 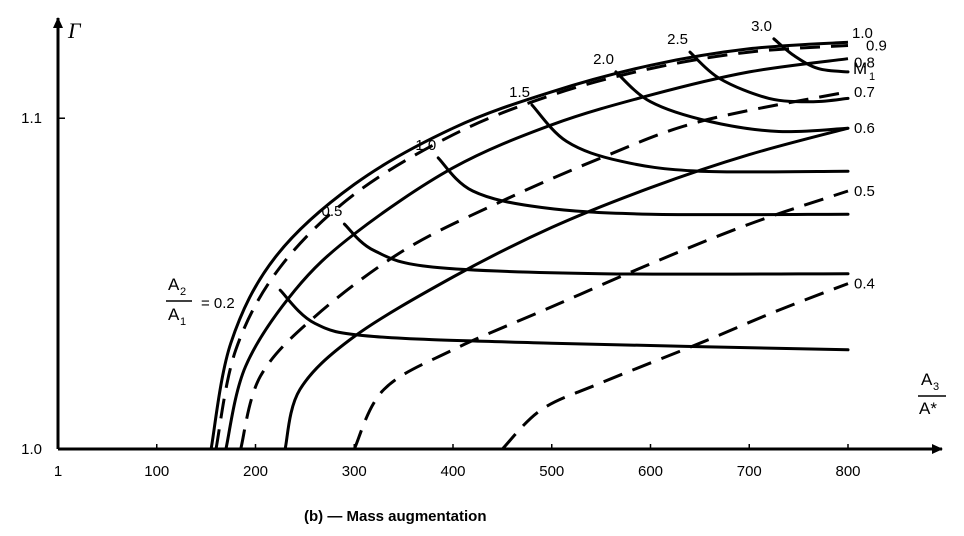 I want to click on area-ratio-denominator: A, so click(x=174, y=314).